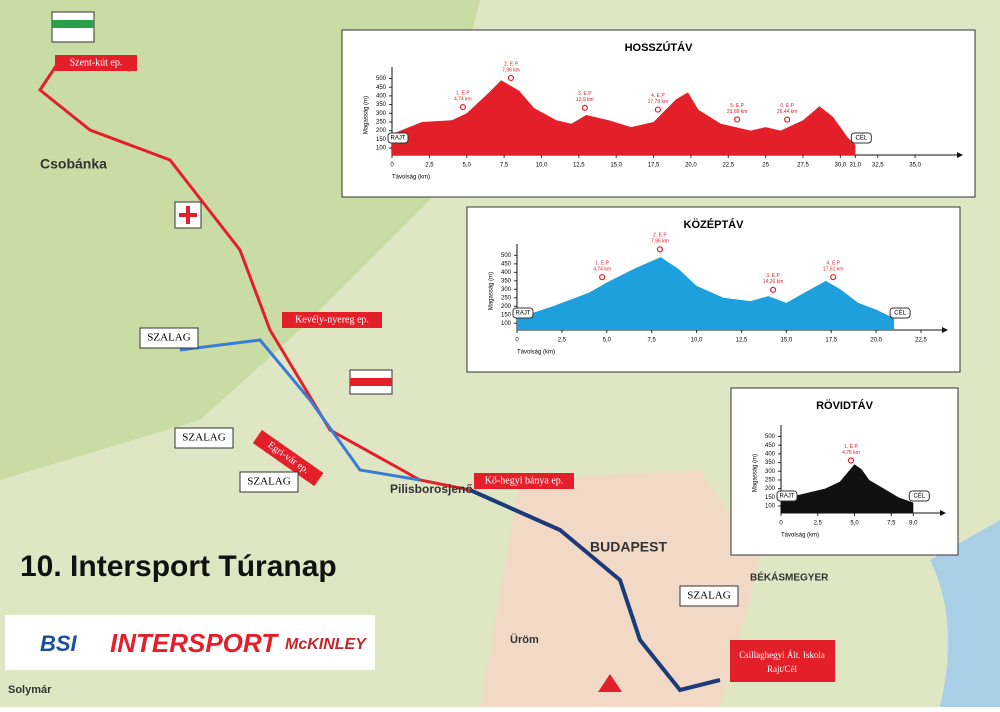  I want to click on logo: McKINLEY, so click(326, 644).